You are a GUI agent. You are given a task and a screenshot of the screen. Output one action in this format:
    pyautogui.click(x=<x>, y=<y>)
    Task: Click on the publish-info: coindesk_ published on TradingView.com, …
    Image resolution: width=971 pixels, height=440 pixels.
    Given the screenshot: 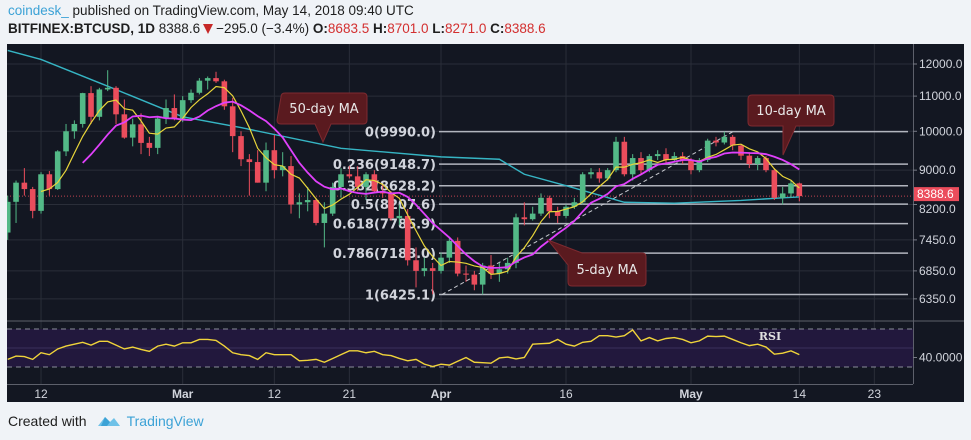 What is the action you would take?
    pyautogui.click(x=211, y=10)
    